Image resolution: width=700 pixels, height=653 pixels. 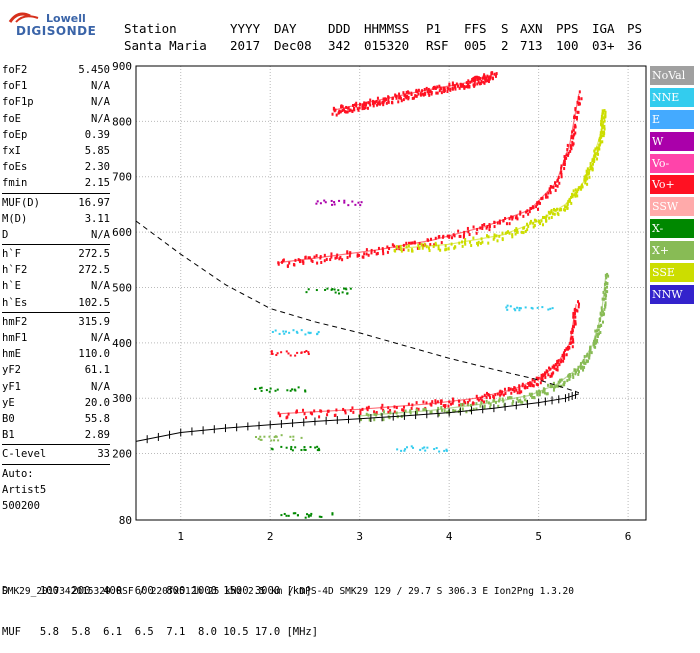 I want to click on header-value-4: 015320, so click(x=387, y=45).